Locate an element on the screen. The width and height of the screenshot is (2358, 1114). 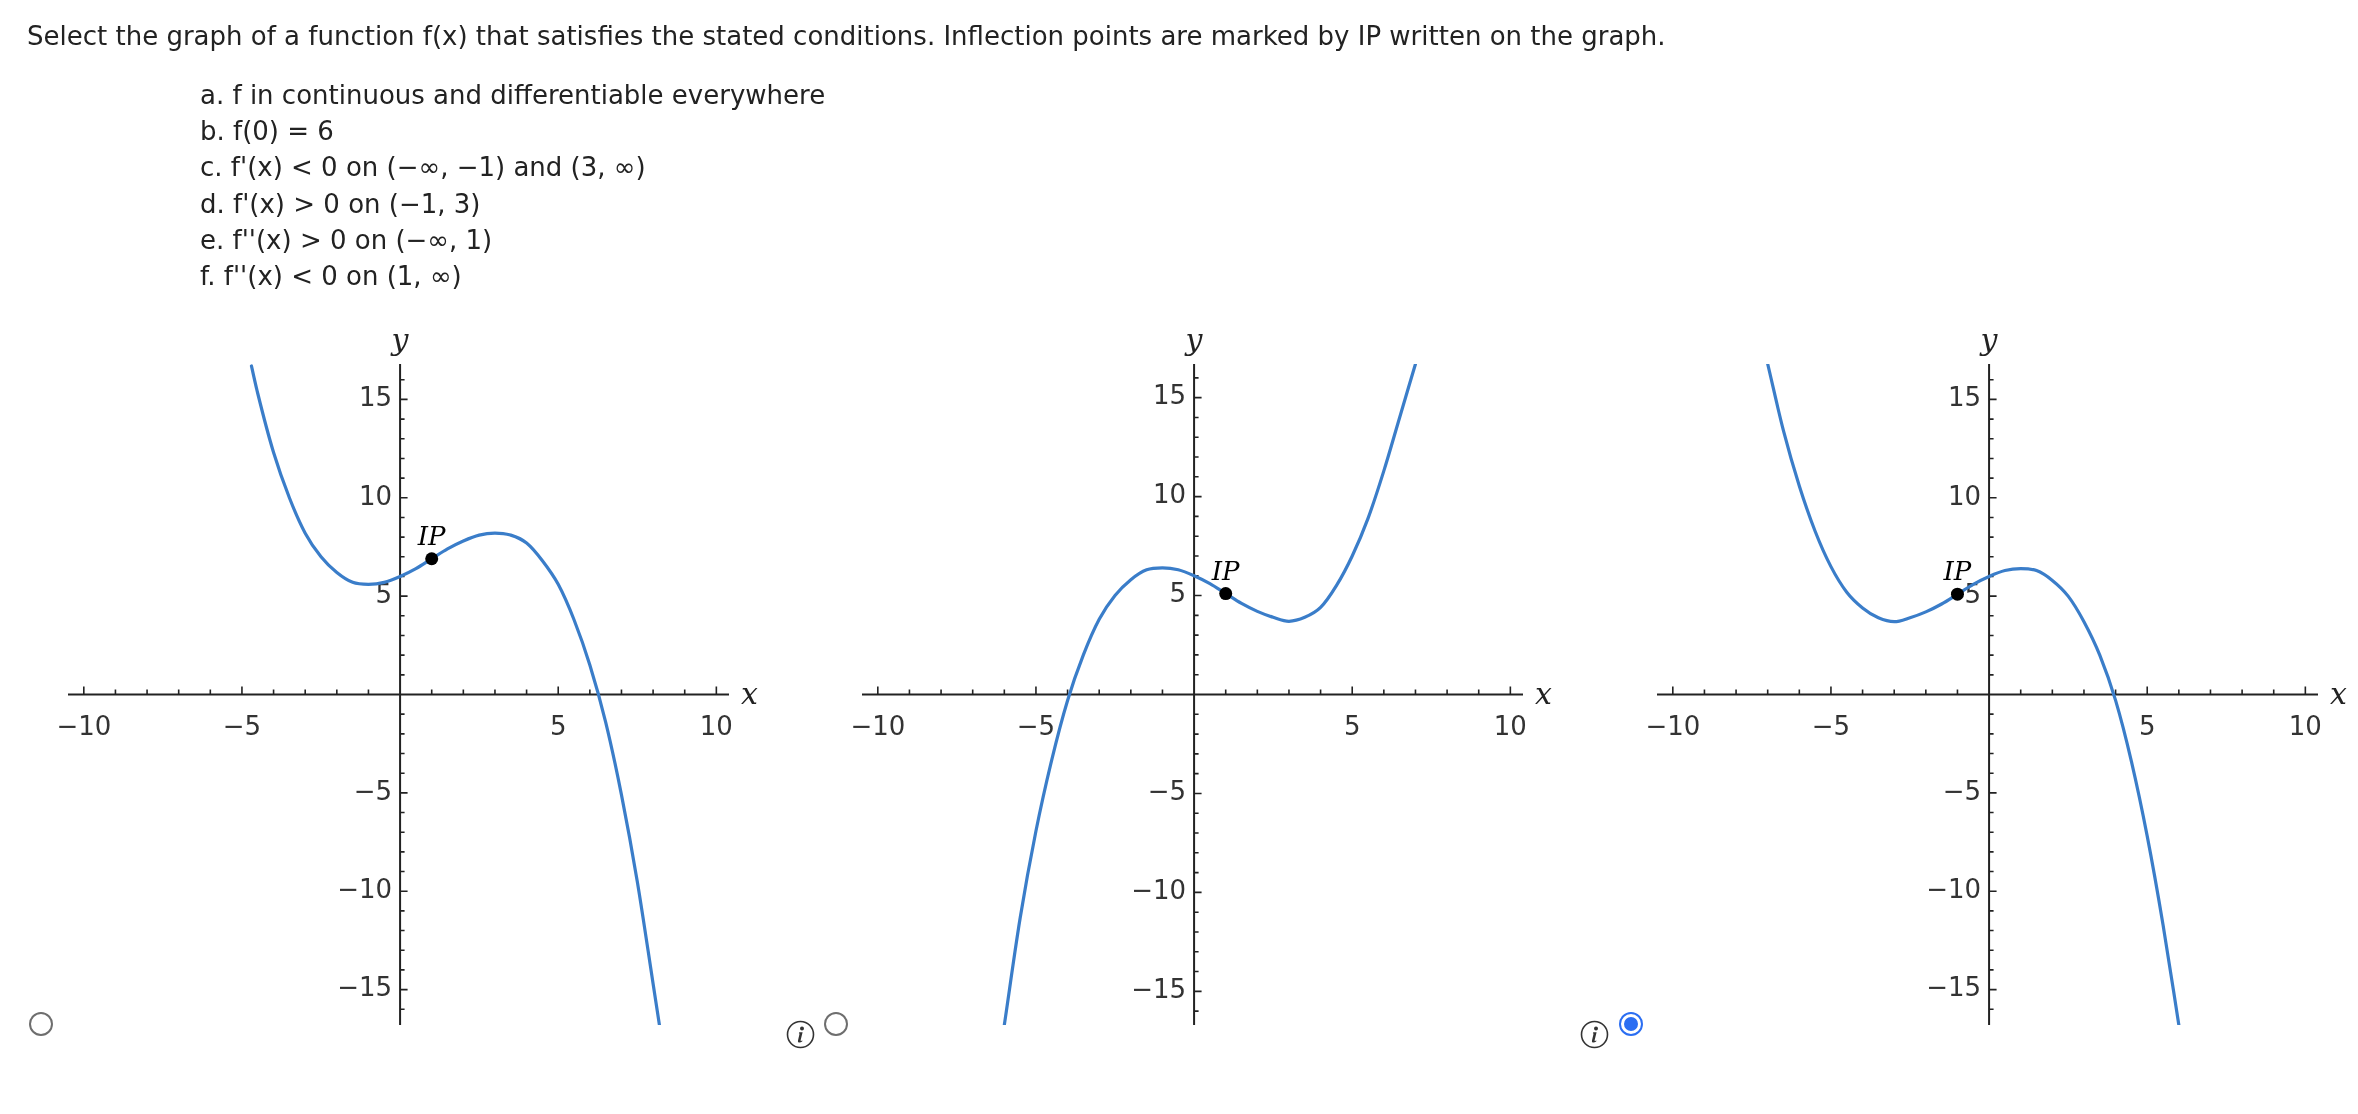
y-tick-label: 5 is located at coordinates (1178, 593).